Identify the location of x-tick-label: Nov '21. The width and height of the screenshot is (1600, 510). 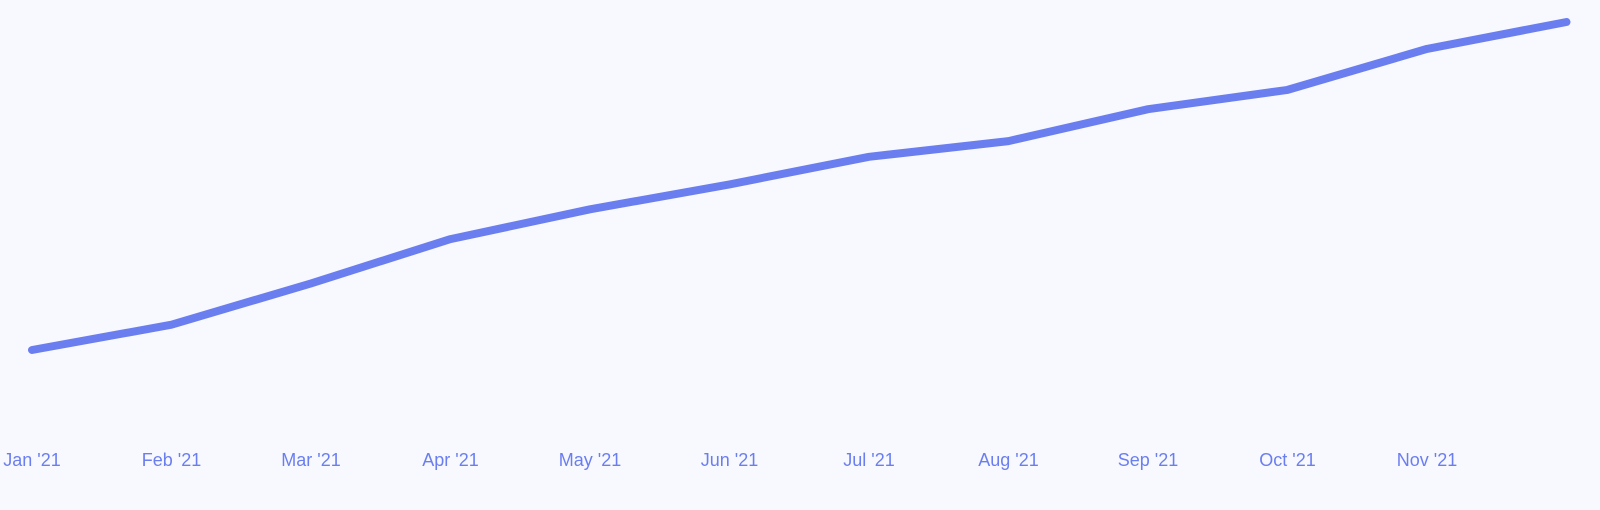
(1427, 460).